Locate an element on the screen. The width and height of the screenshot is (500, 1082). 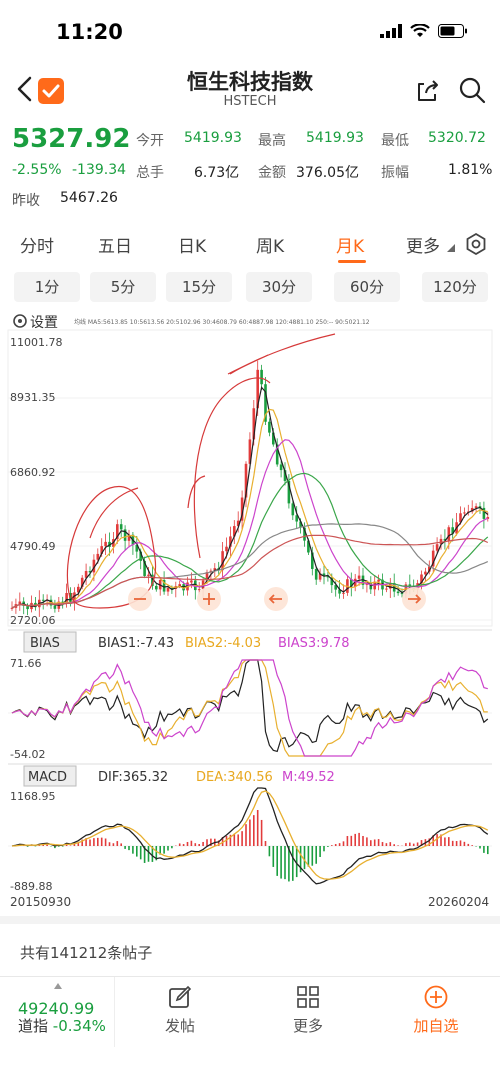
macd-dea: DEA:340.56 is located at coordinates (234, 777).